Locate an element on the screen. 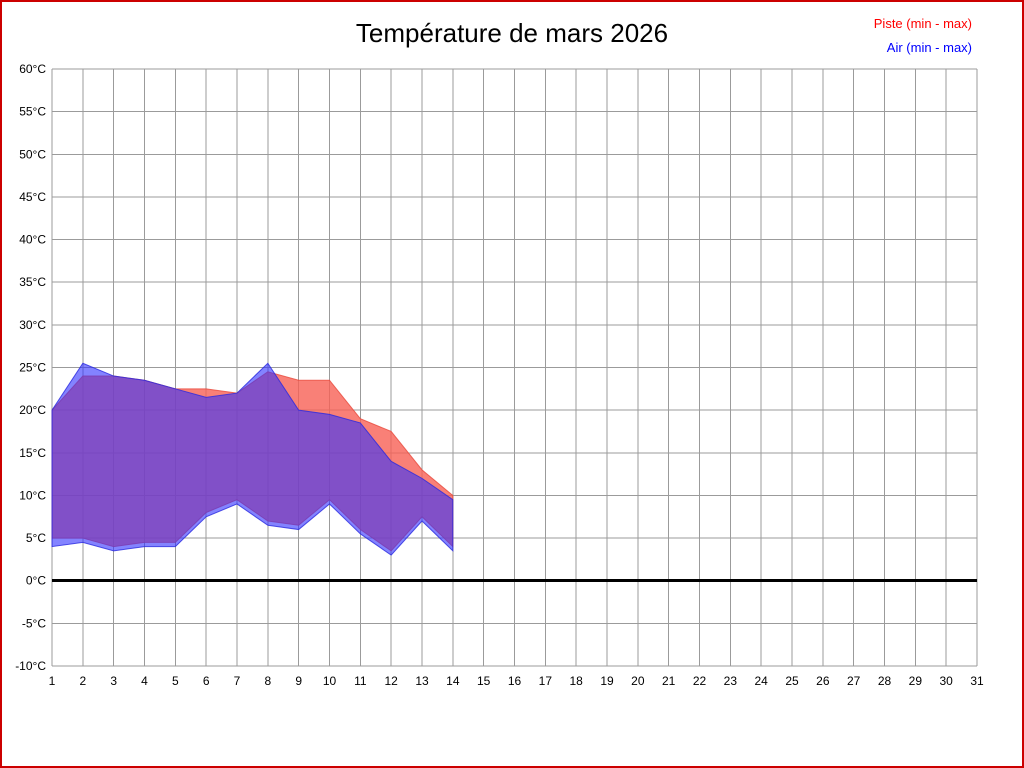  svg-text: 15°C is located at coordinates (32, 453).